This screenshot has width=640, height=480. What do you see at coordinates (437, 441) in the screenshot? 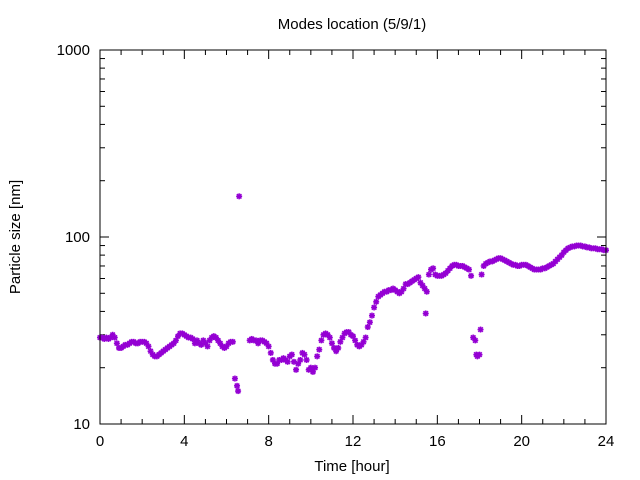
I see `x-tick-label: 16` at bounding box center [437, 441].